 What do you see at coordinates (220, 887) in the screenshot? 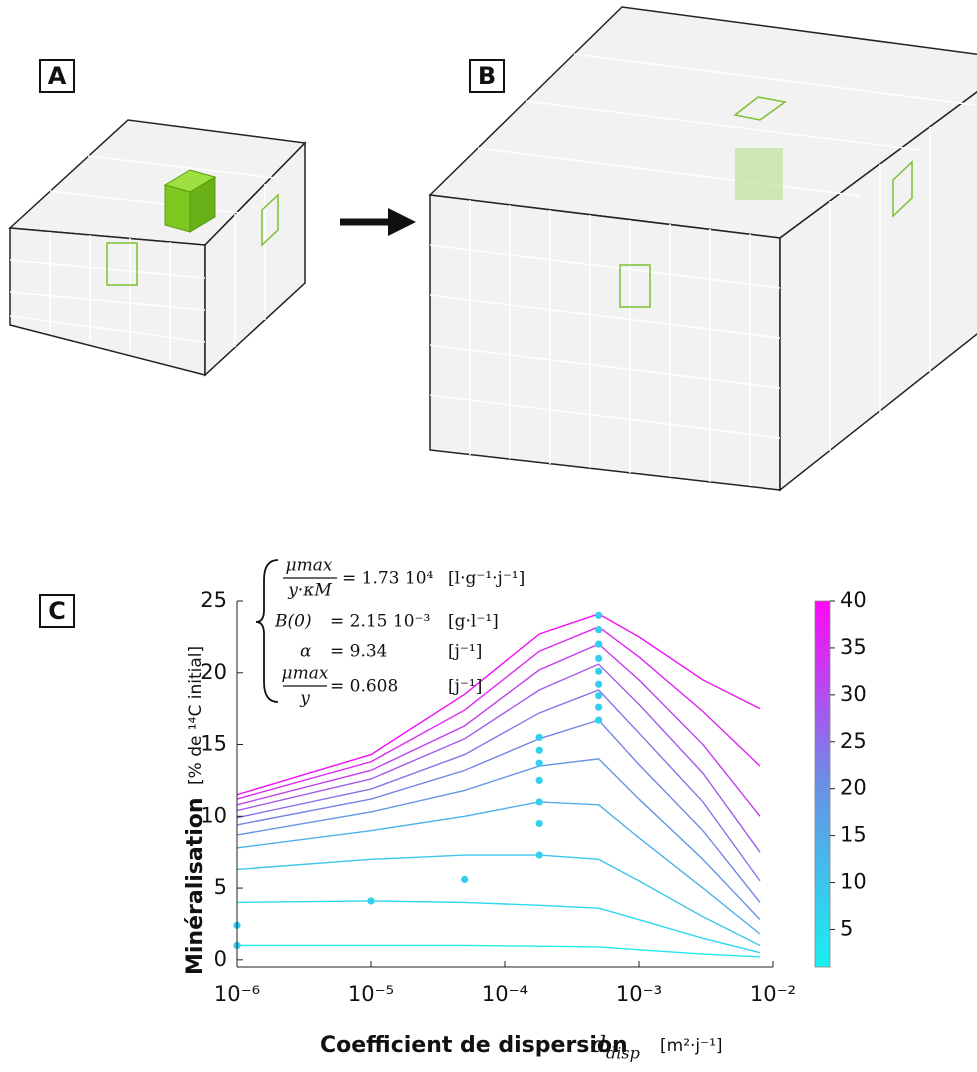
I see `y-tick-label: 5` at bounding box center [220, 887].